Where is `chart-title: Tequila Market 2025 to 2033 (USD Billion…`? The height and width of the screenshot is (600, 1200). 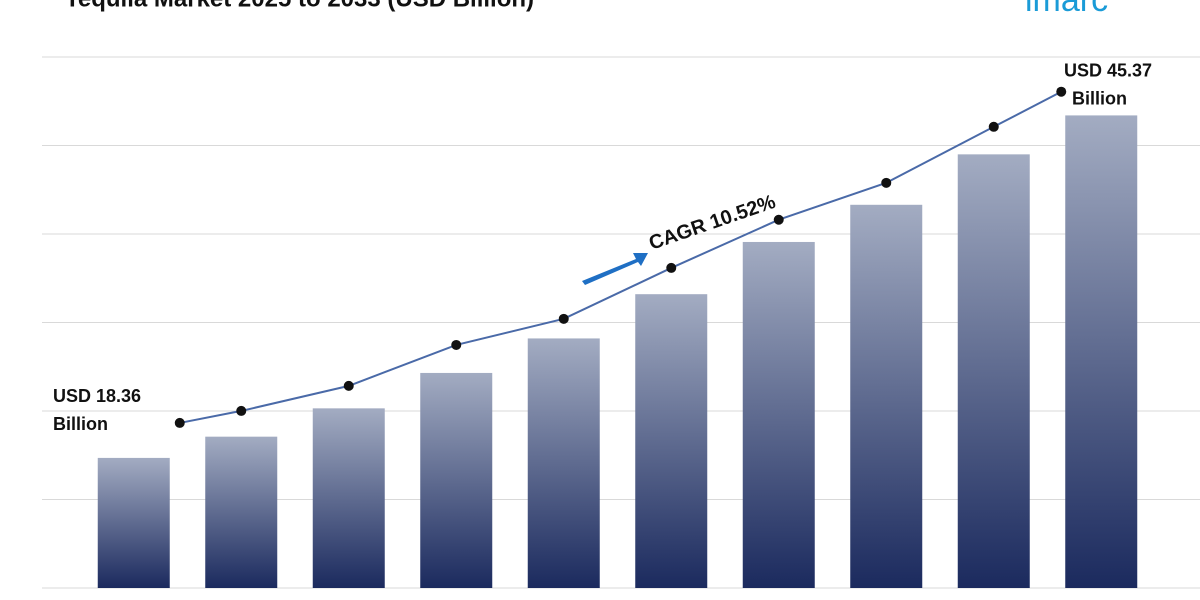
chart-title: Tequila Market 2025 to 2033 (USD Billion… is located at coordinates (299, 6).